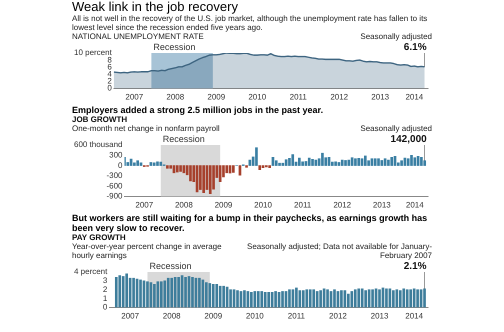  I want to click on y-tick-label: 10 percent, so click(93, 53).